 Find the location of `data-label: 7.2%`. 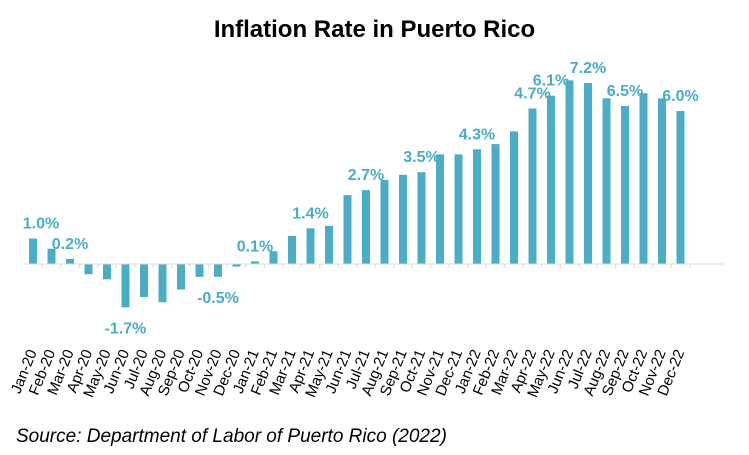

data-label: 7.2% is located at coordinates (588, 68).